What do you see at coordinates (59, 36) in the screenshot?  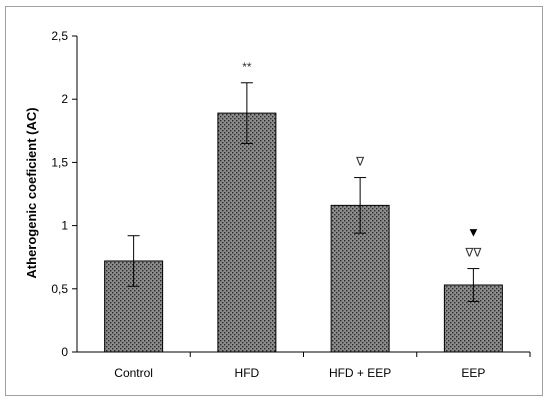 I see `y-tick-label: 2,5` at bounding box center [59, 36].